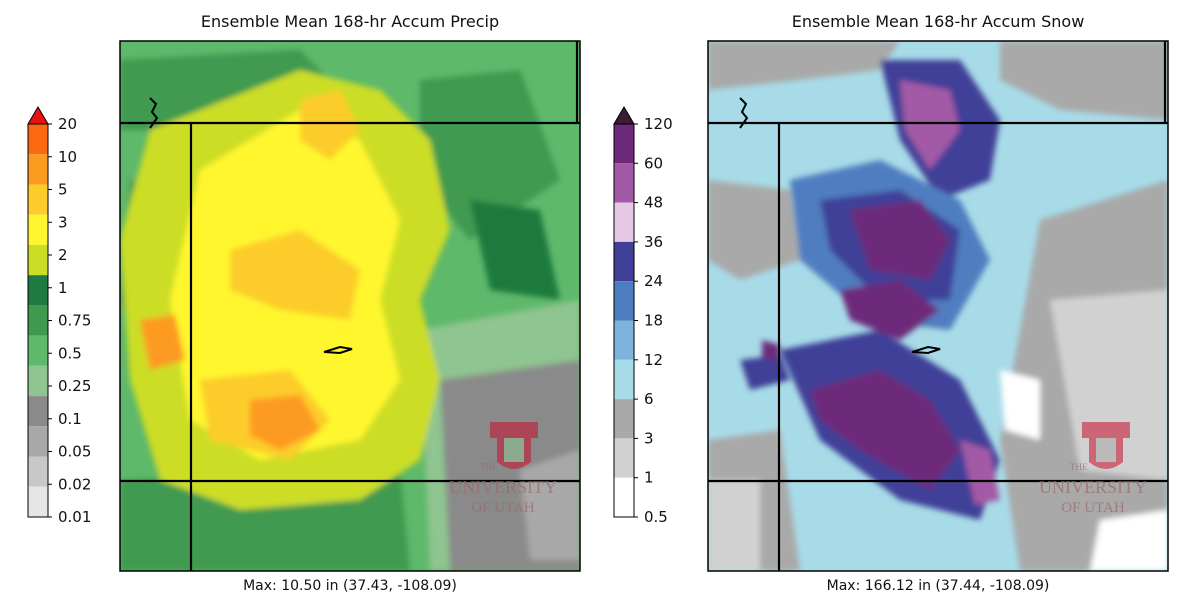 This screenshot has height=601, width=1193. What do you see at coordinates (653, 203) in the screenshot?
I see `snow-colorbar-tick-label: 48` at bounding box center [653, 203].